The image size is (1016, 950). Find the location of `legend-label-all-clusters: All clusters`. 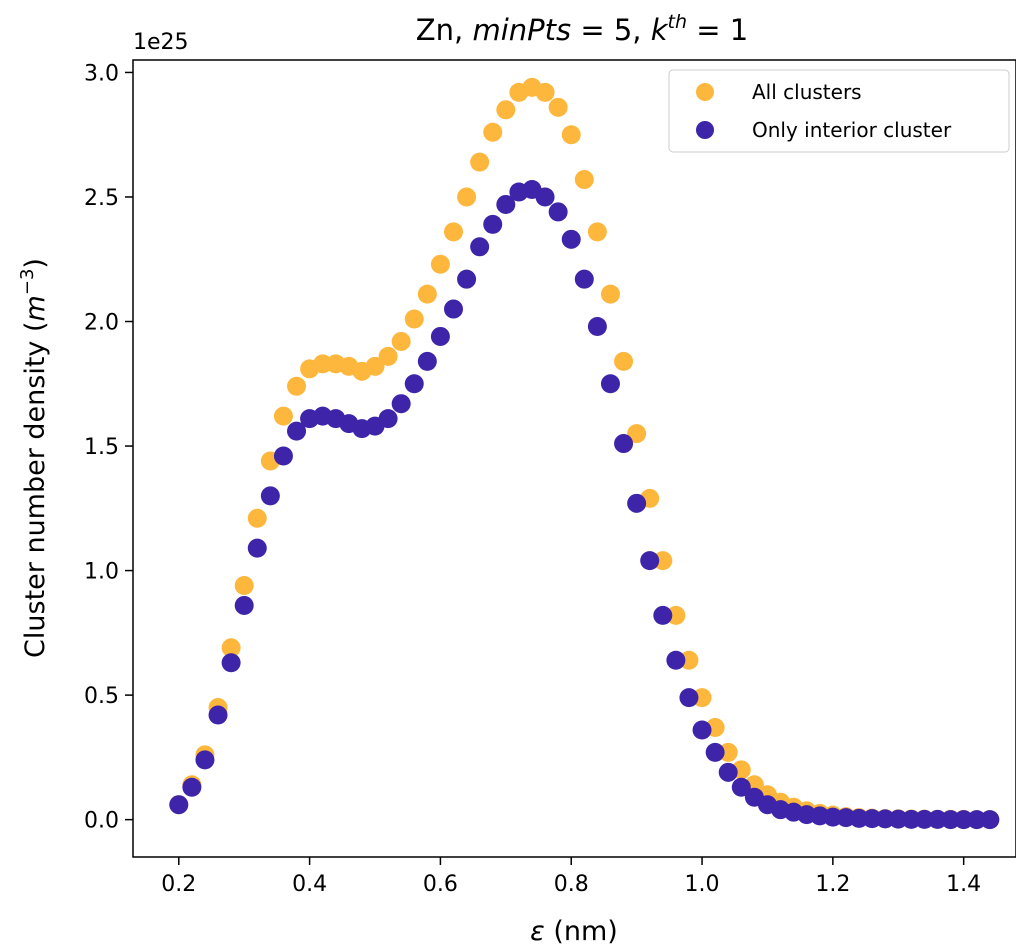

legend-label-all-clusters: All clusters is located at coordinates (807, 92).